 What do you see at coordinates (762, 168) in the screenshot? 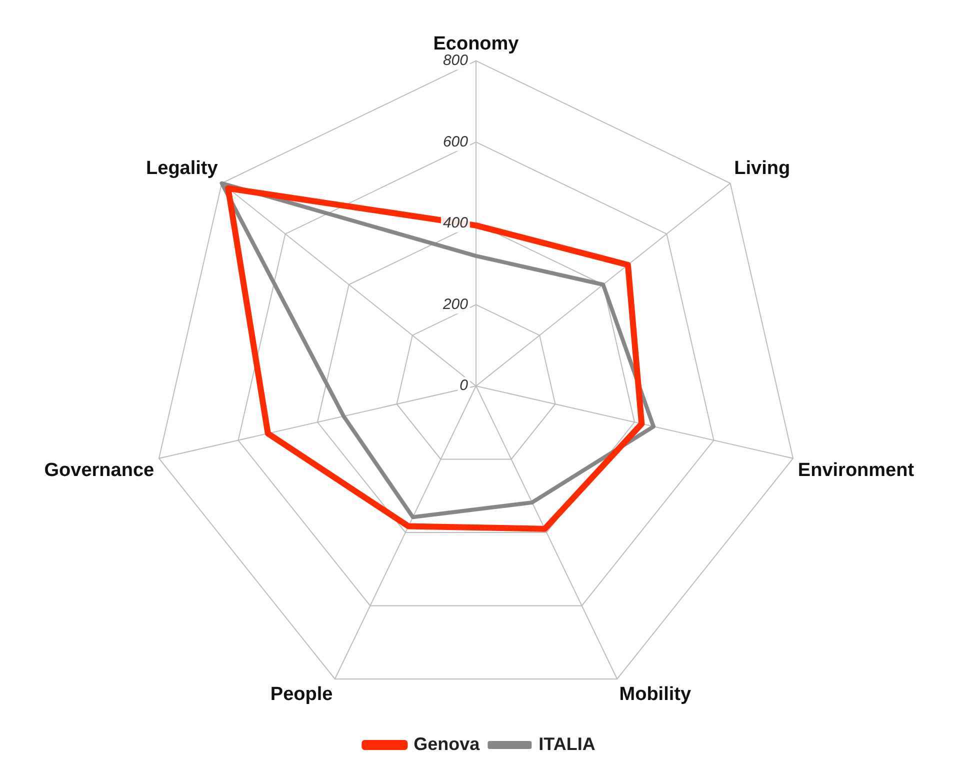
I see `spoke-label: Living` at bounding box center [762, 168].